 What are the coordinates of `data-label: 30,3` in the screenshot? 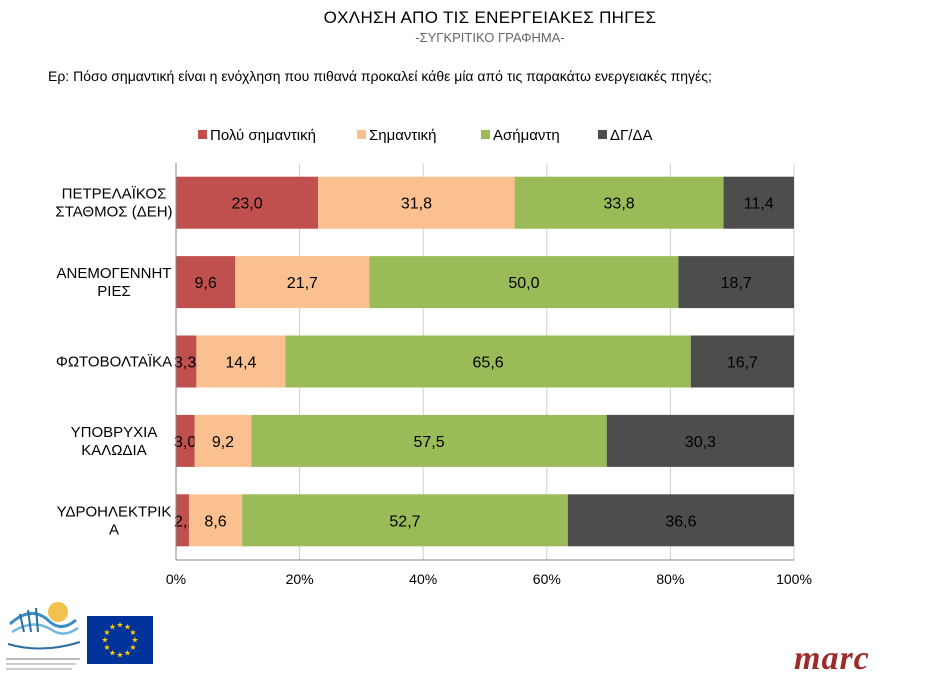 It's located at (700, 442).